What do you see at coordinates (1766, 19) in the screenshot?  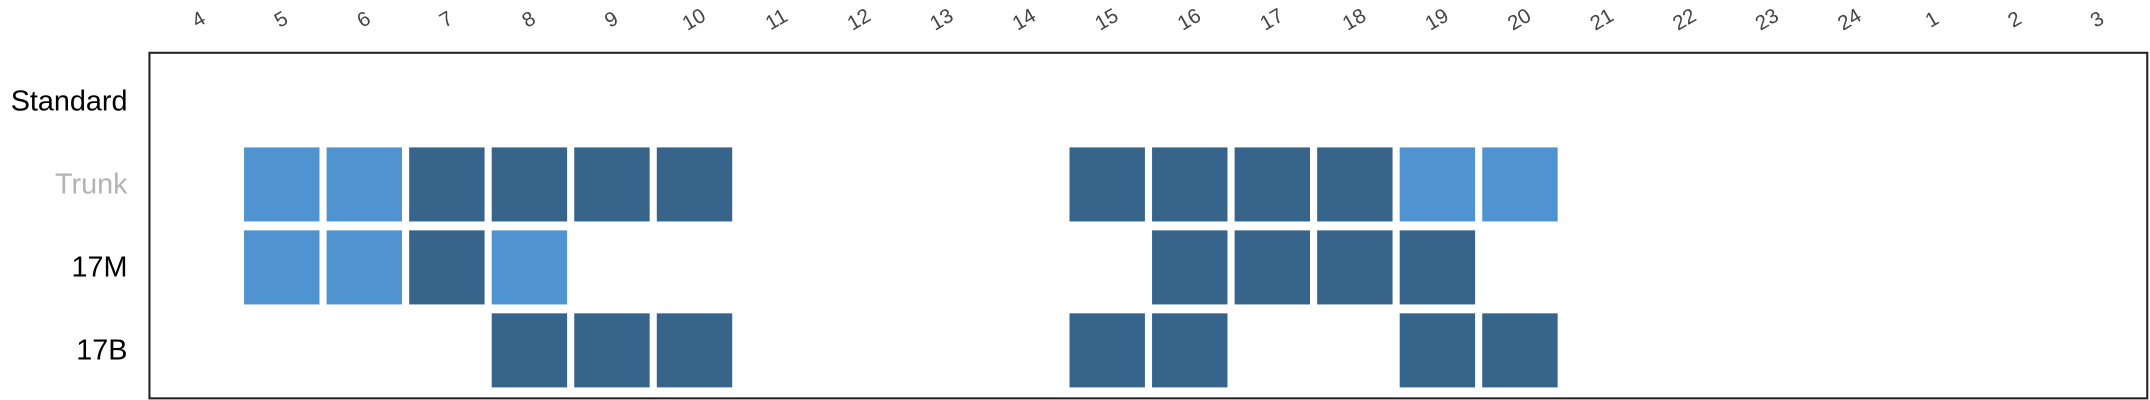 I see `x-tick-label: 23` at bounding box center [1766, 19].